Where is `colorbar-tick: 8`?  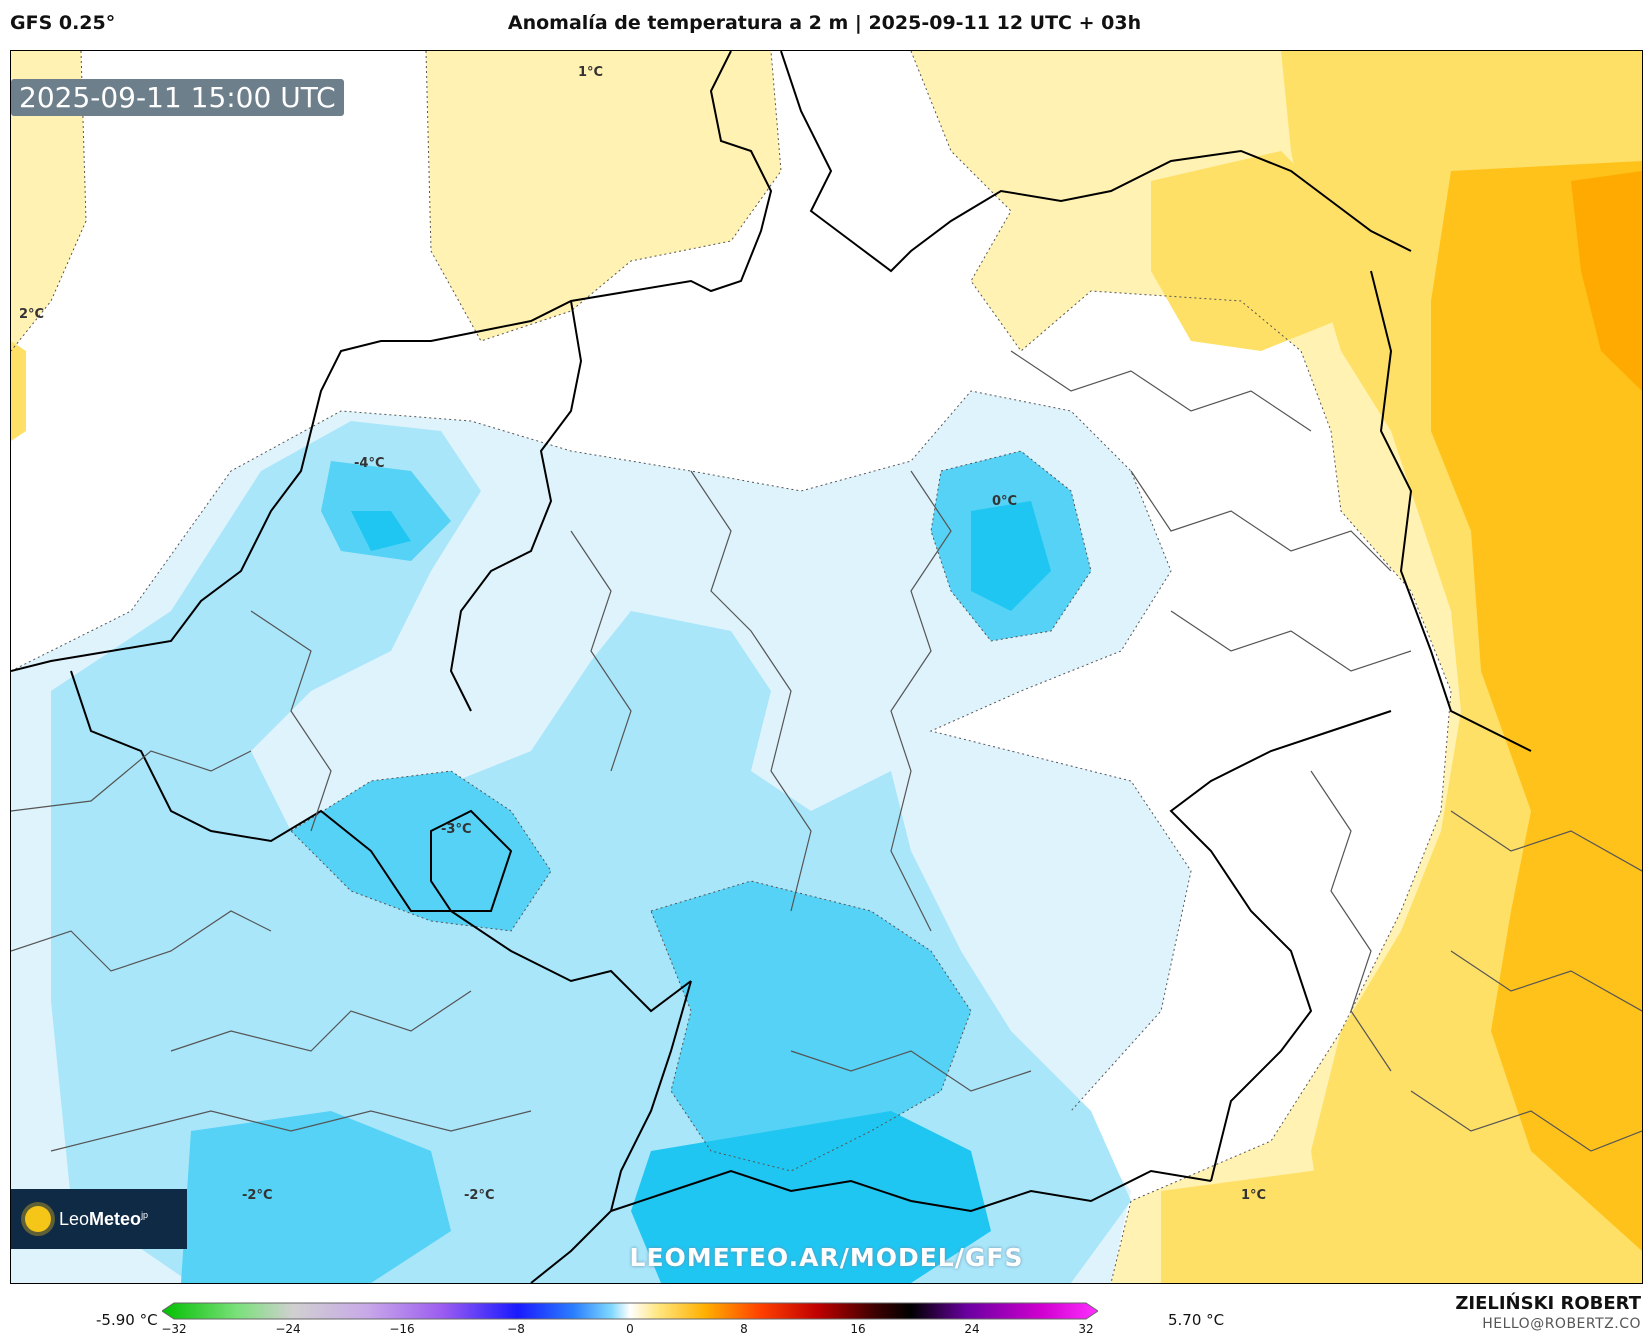 colorbar-tick: 8 is located at coordinates (744, 1329).